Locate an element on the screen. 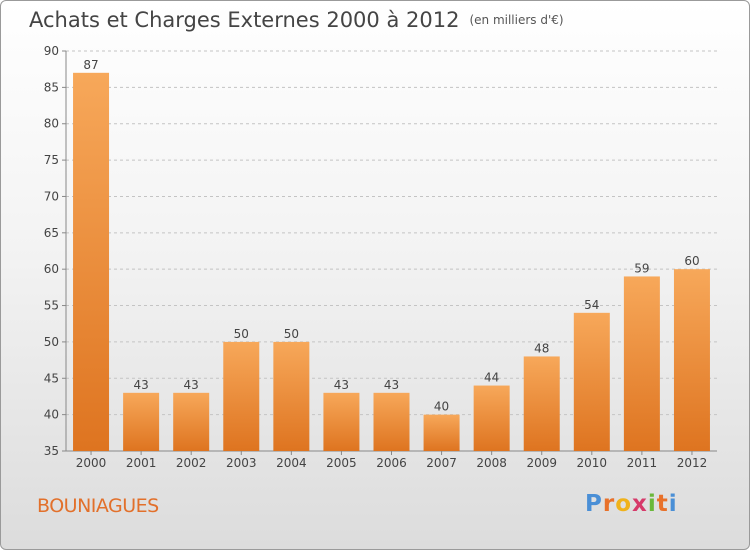 This screenshot has height=550, width=750. data-label: 48 is located at coordinates (541, 348).